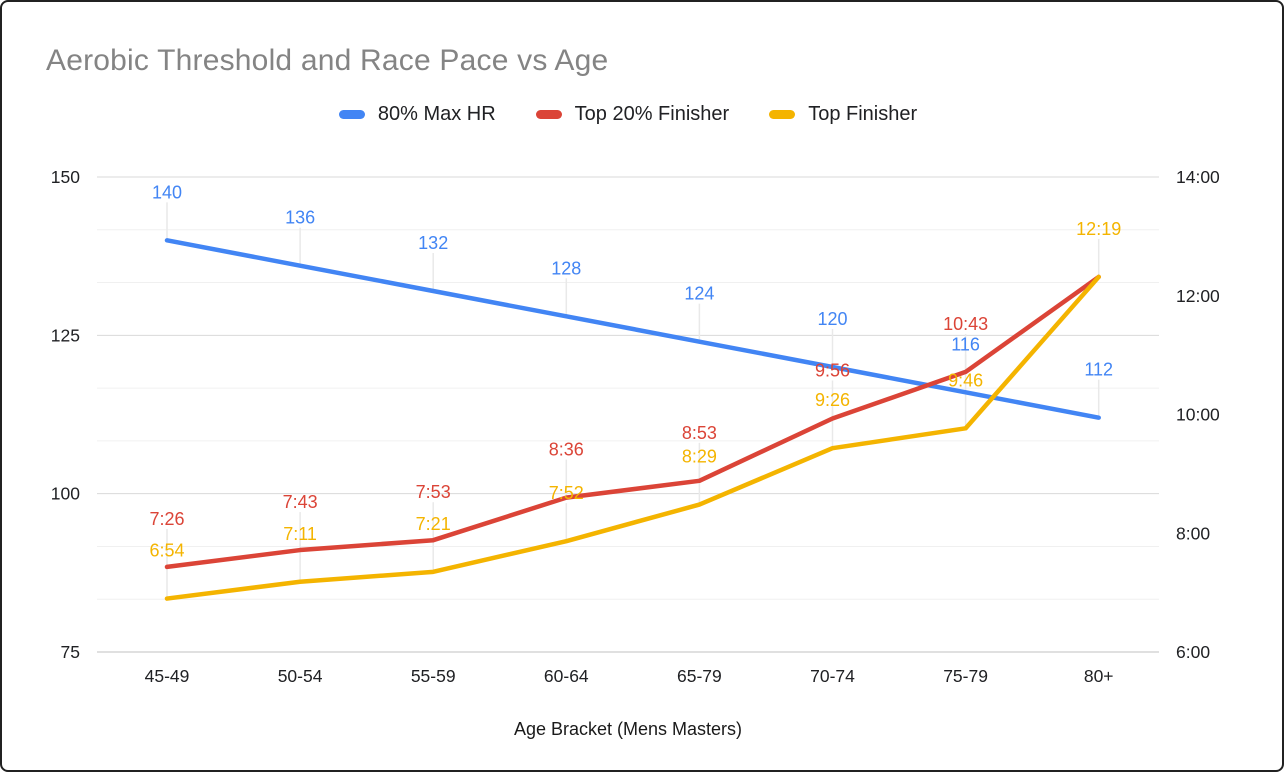 The image size is (1284, 774). I want to click on legend-item-80-max-hr: 80% Max HR, so click(417, 114).